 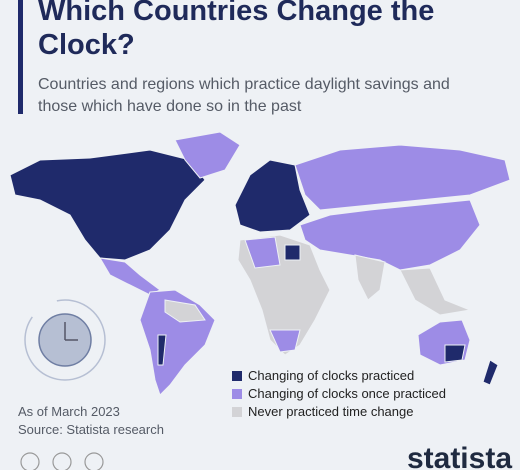 What do you see at coordinates (347, 393) in the screenshot?
I see `legend-label: Changing of clocks once practiced` at bounding box center [347, 393].